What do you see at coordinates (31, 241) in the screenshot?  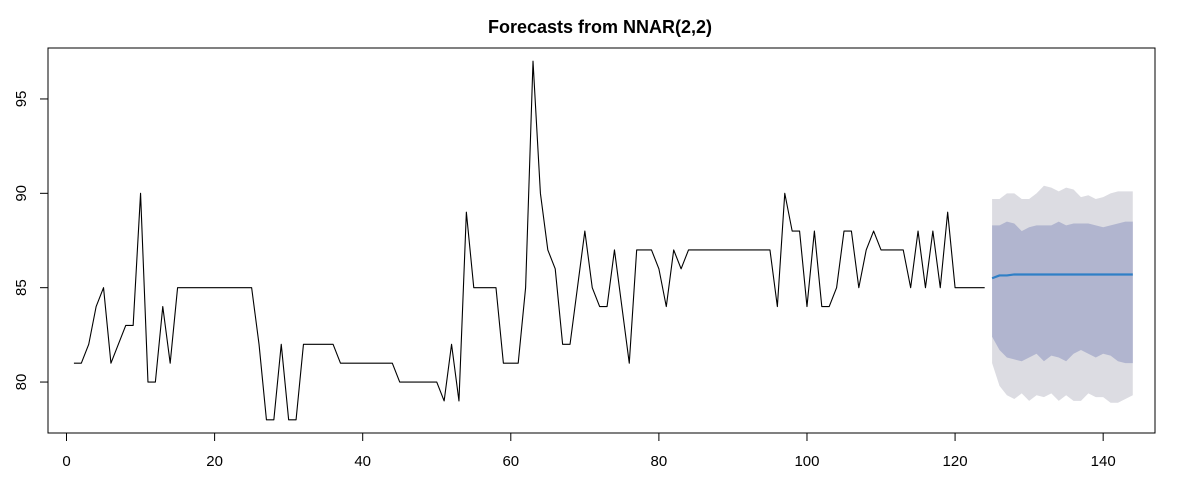 I see `y-axis: 80 85 90 95` at bounding box center [31, 241].